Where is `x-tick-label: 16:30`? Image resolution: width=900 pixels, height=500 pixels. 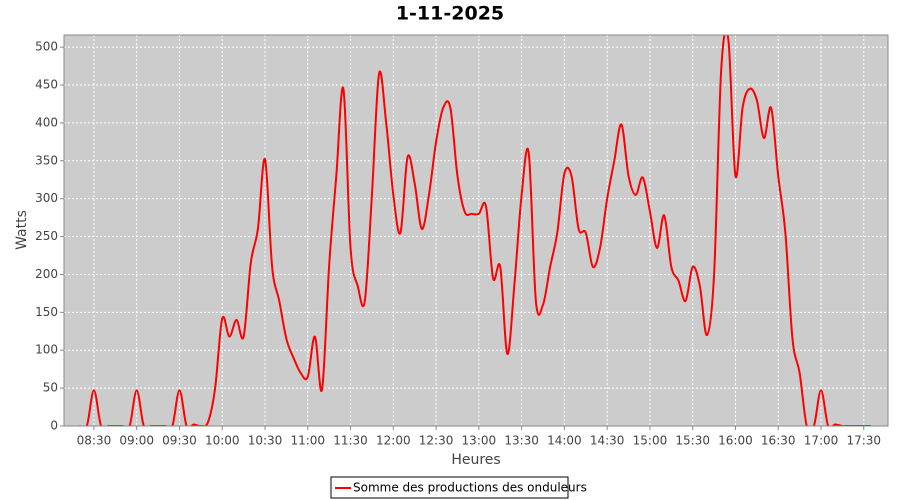
x-tick-label: 16:30 is located at coordinates (778, 441).